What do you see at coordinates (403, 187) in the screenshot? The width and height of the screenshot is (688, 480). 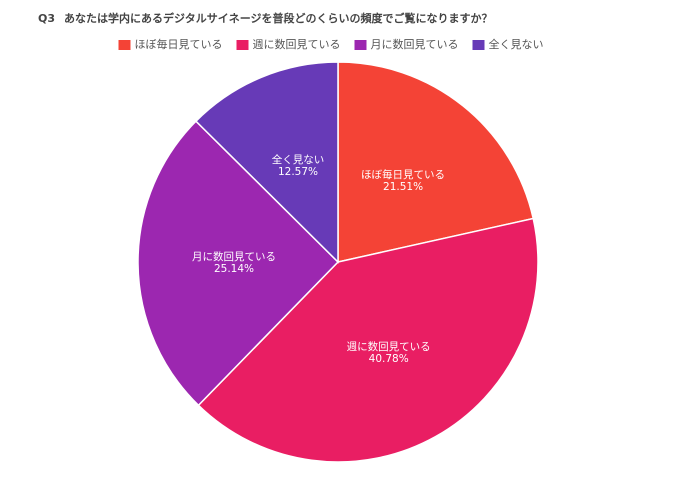 I see `slice-value: 21.51%` at bounding box center [403, 187].